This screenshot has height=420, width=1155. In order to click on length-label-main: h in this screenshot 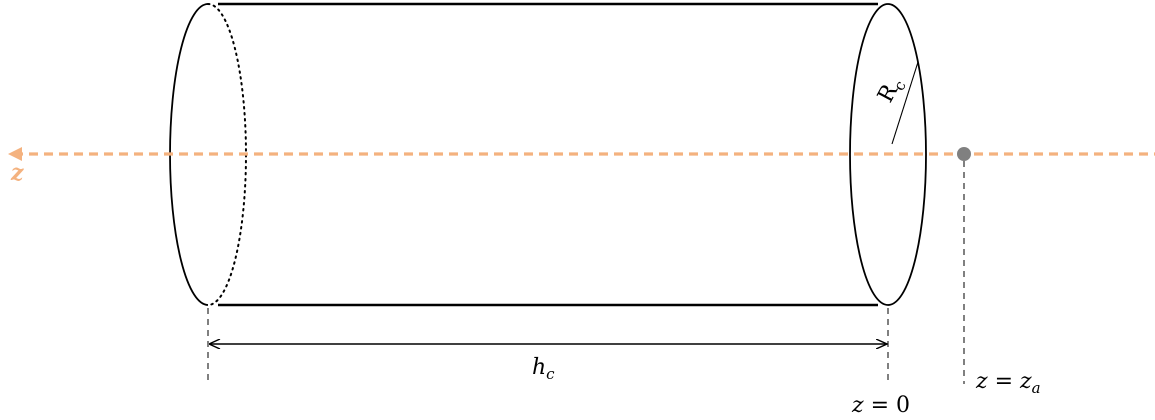, I will do `click(539, 367)`.